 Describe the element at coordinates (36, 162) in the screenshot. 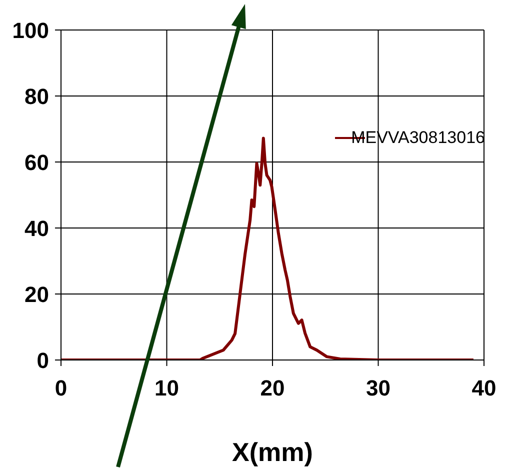

I see `y-tick-label: 60` at that location.